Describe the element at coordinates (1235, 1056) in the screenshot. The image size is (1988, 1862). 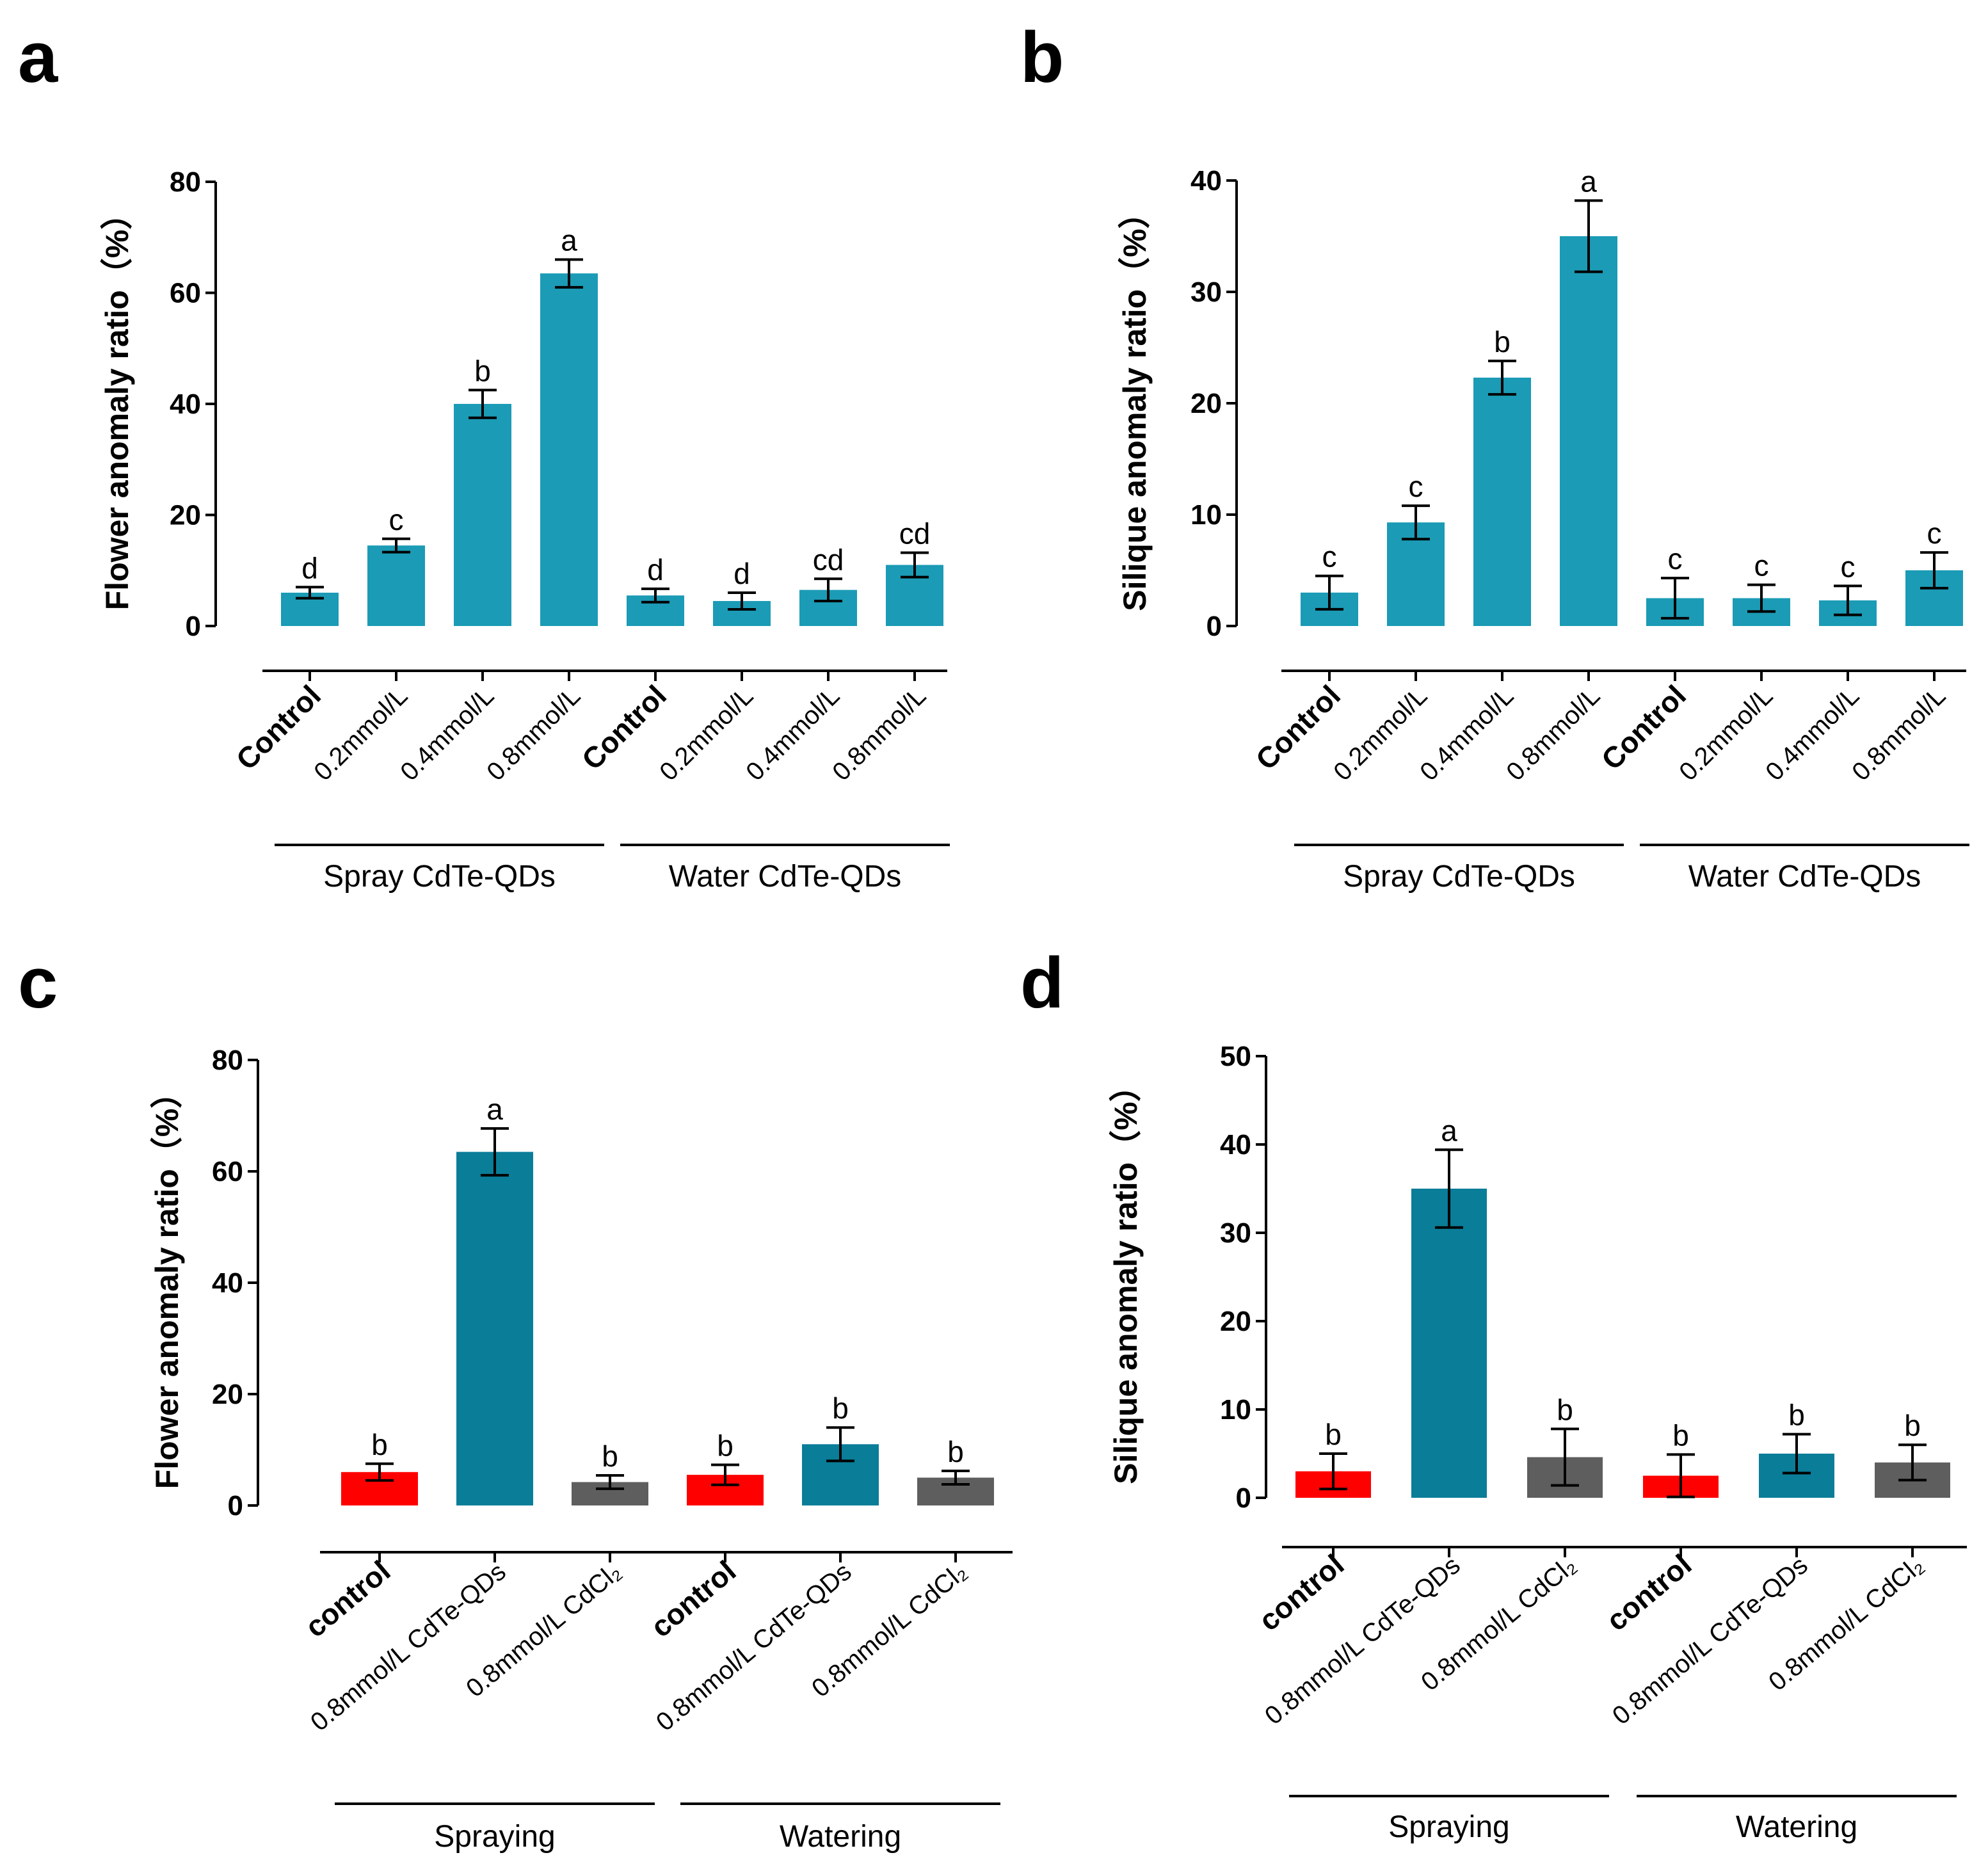
I see `y-tick-label: 50` at that location.